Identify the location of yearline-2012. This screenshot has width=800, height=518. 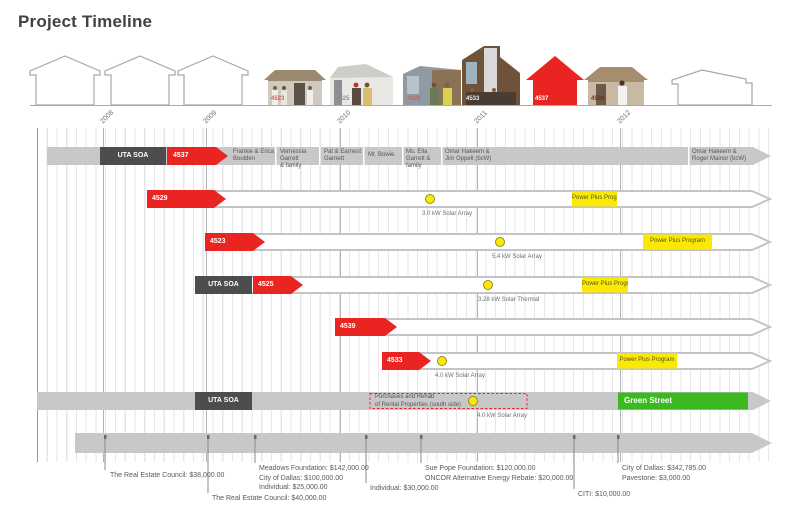
(620, 295).